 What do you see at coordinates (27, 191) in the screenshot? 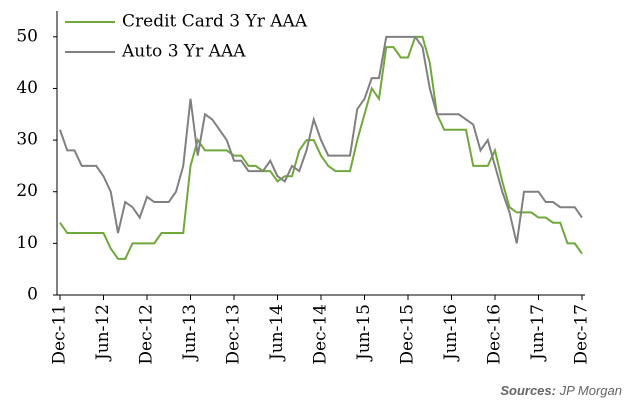
I see `y-tick-label: 20` at bounding box center [27, 191].